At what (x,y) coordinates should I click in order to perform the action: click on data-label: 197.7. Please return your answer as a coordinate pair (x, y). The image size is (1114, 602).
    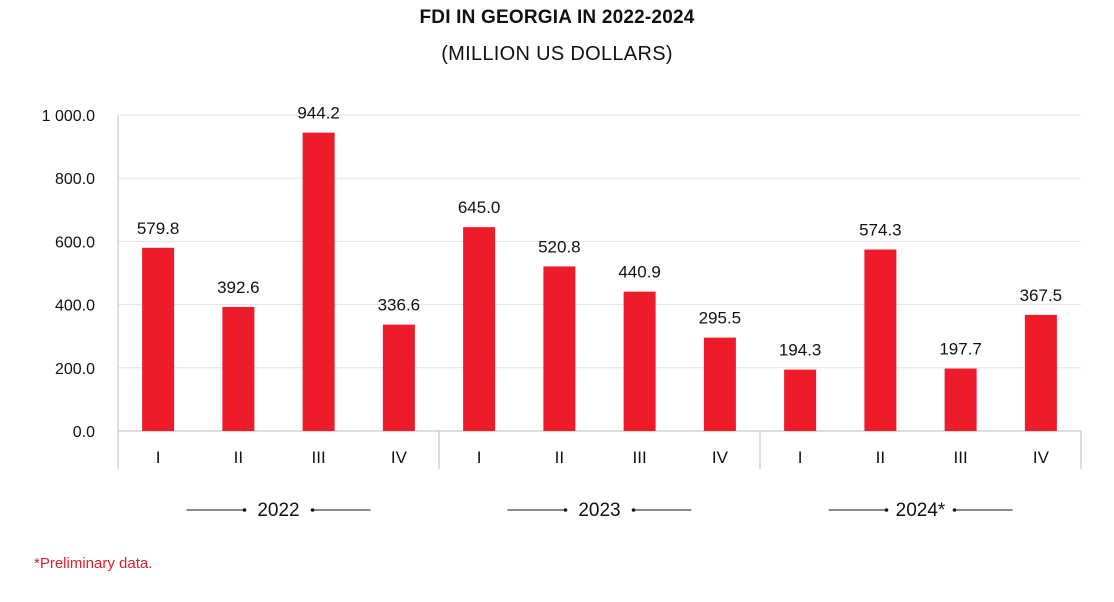
    Looking at the image, I should click on (960, 349).